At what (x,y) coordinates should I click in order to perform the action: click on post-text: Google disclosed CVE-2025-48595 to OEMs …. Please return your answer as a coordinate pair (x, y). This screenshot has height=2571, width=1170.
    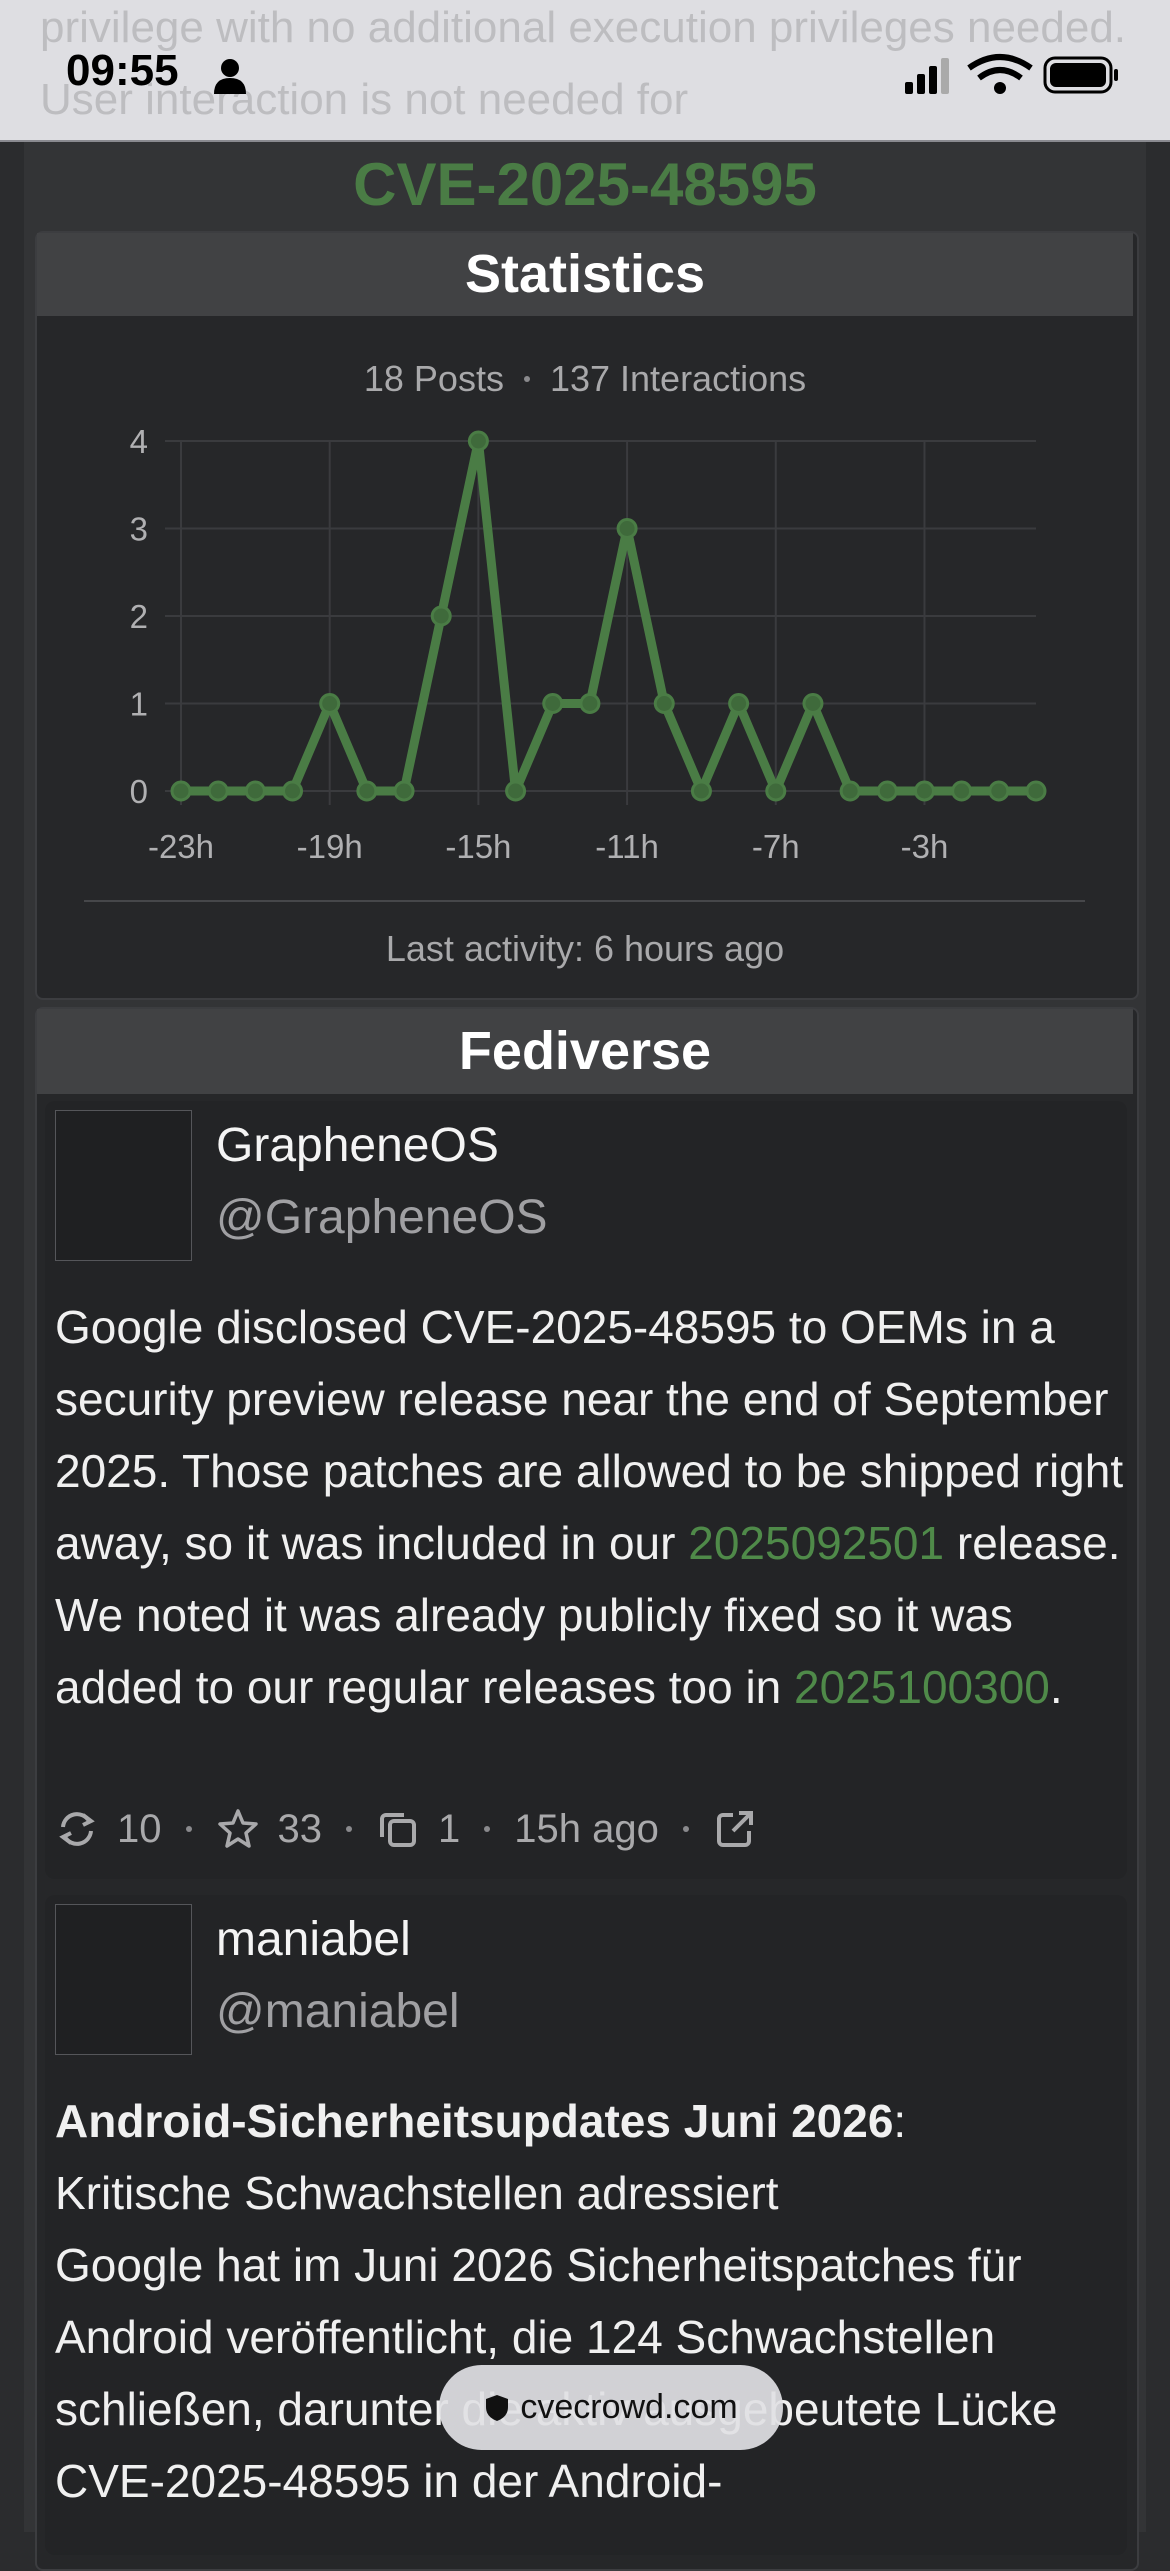
    Looking at the image, I should click on (589, 1435).